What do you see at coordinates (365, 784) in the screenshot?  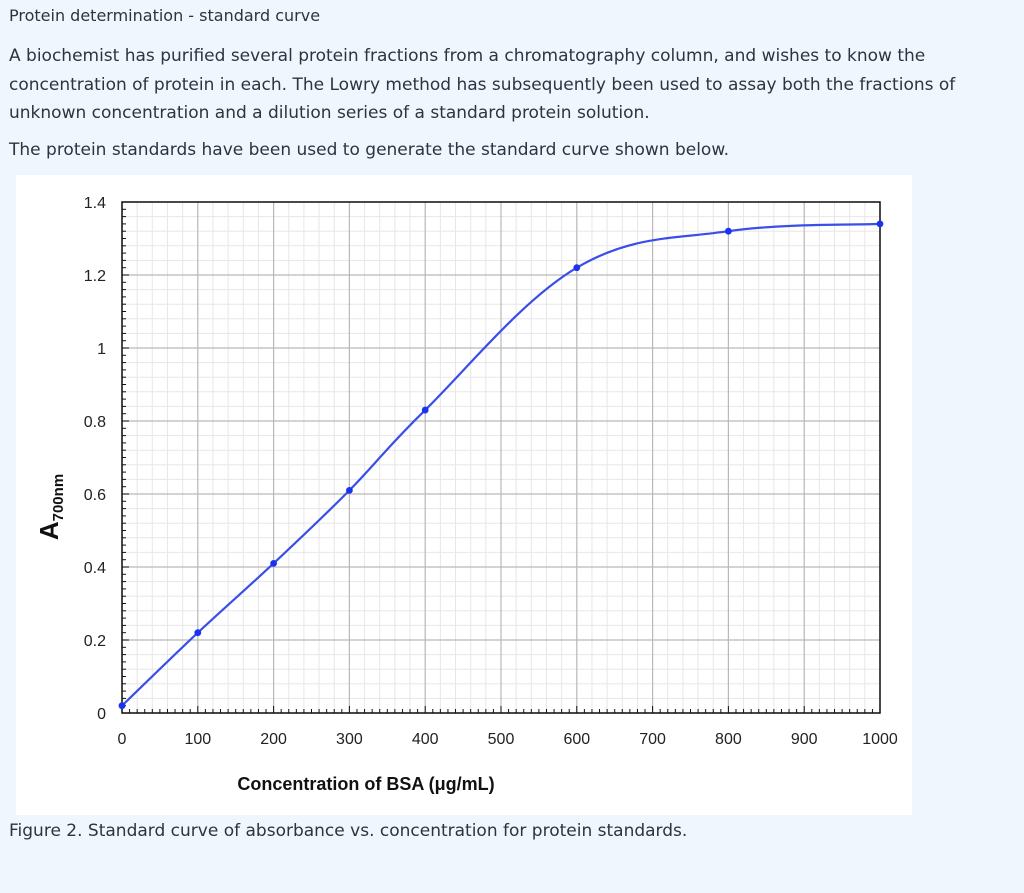 I see `x-axis-title: Concentration of BSA (μg/mL)` at bounding box center [365, 784].